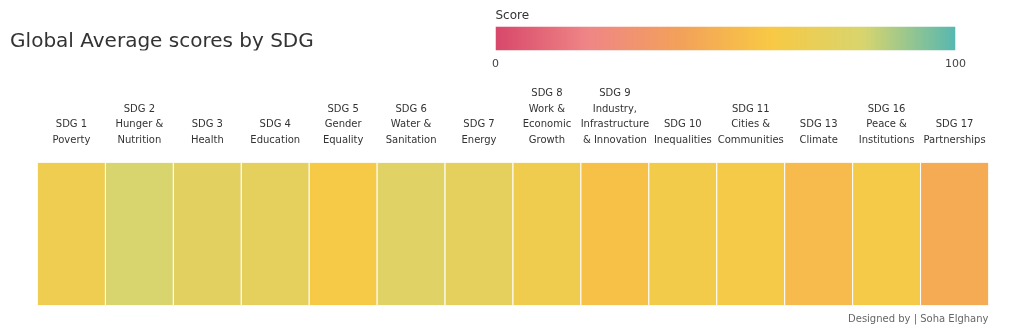  I want to click on x-tick-label: SDG 11 Cities & Communities, so click(750, 123).